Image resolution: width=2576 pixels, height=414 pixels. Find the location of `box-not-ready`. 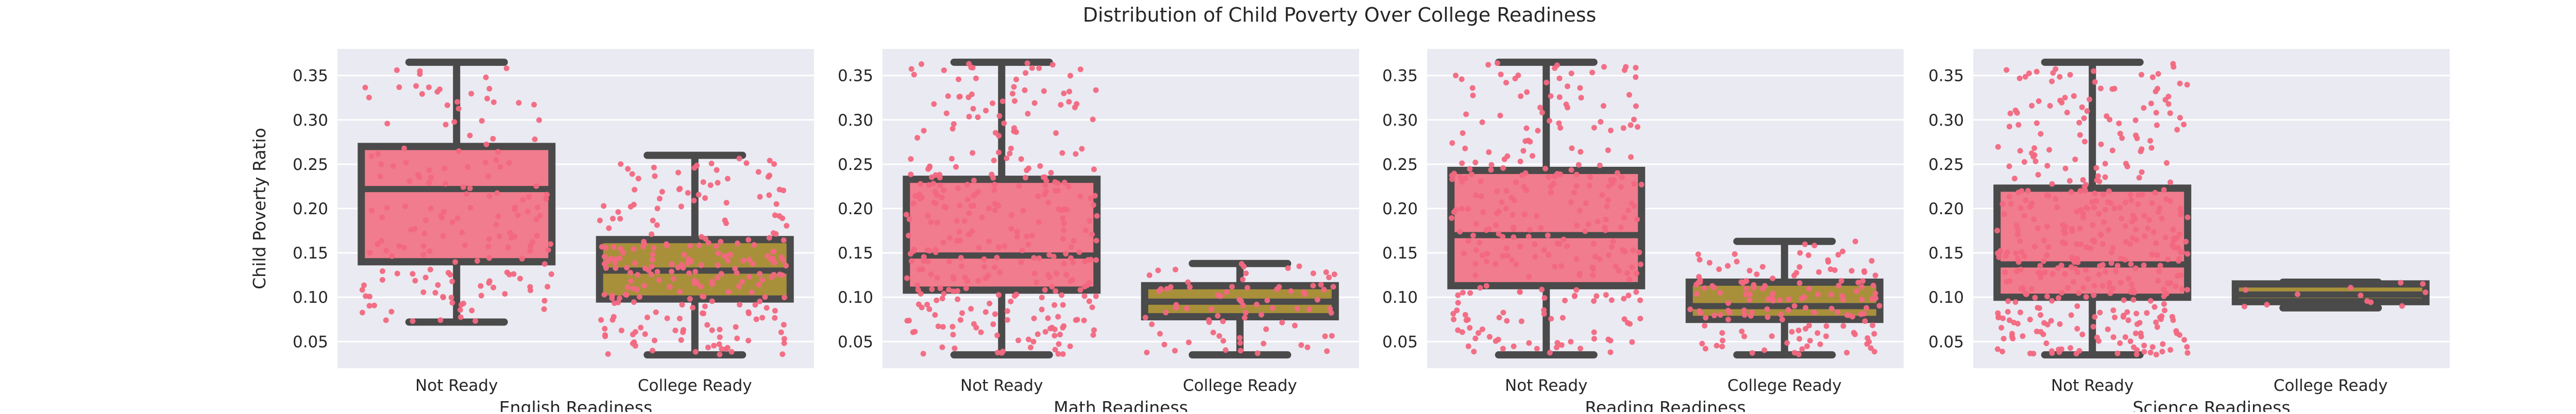

box-not-ready is located at coordinates (457, 204).